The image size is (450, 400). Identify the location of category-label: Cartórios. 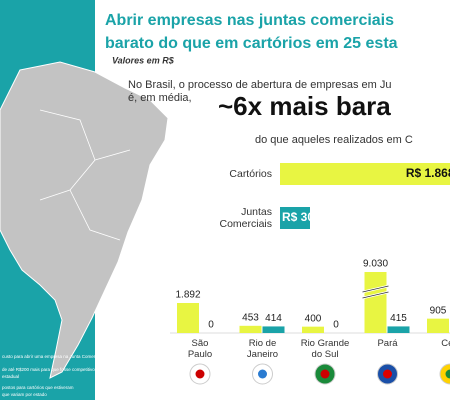
(250, 174).